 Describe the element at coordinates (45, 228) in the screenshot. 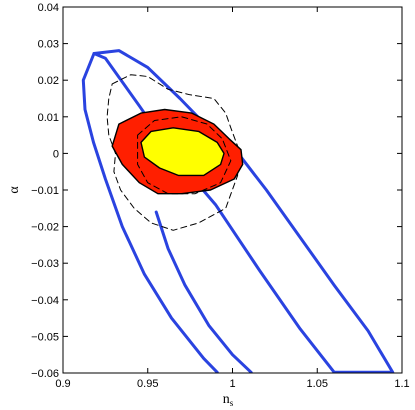

I see `y-tick-label: −0.02` at that location.